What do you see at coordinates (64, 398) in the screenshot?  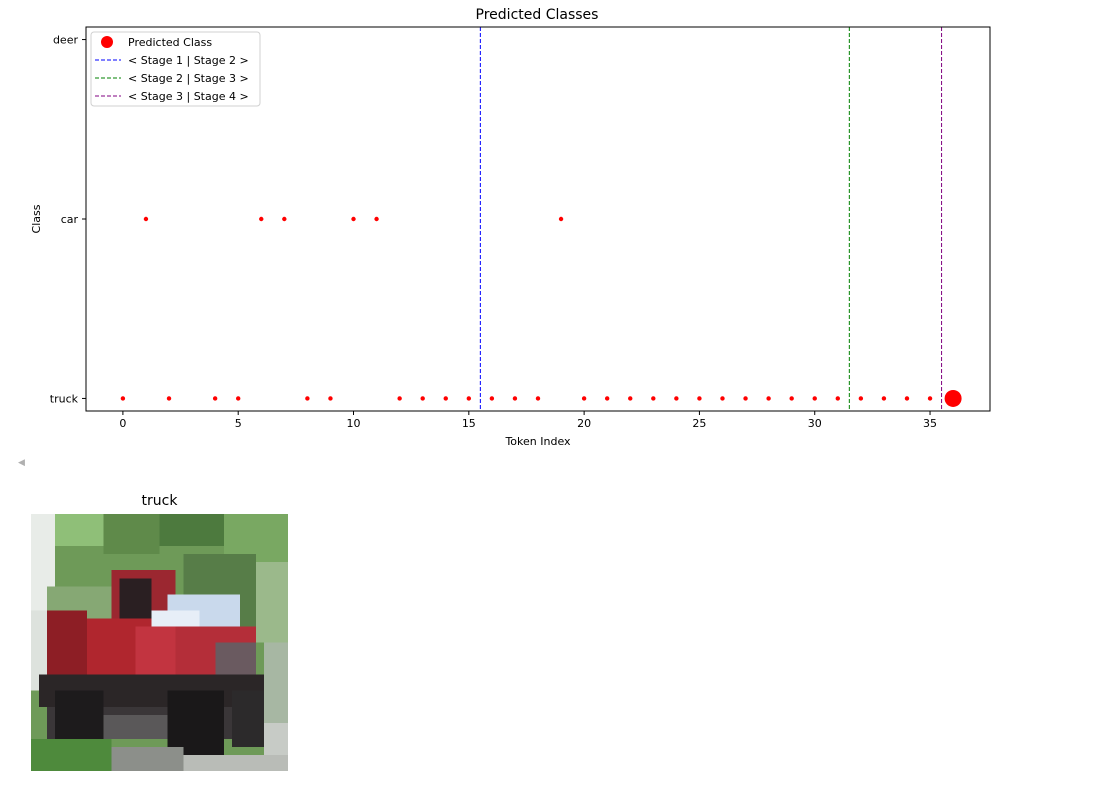 I see `y-tick-label: truck` at bounding box center [64, 398].